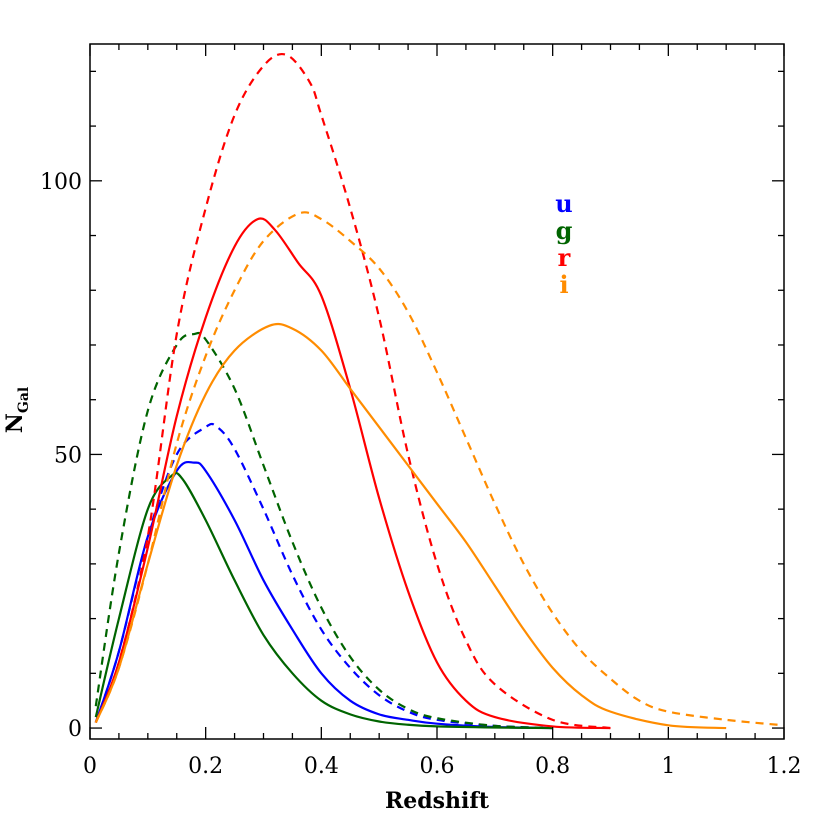  I want to click on svg-text: NGal, so click(17, 410).